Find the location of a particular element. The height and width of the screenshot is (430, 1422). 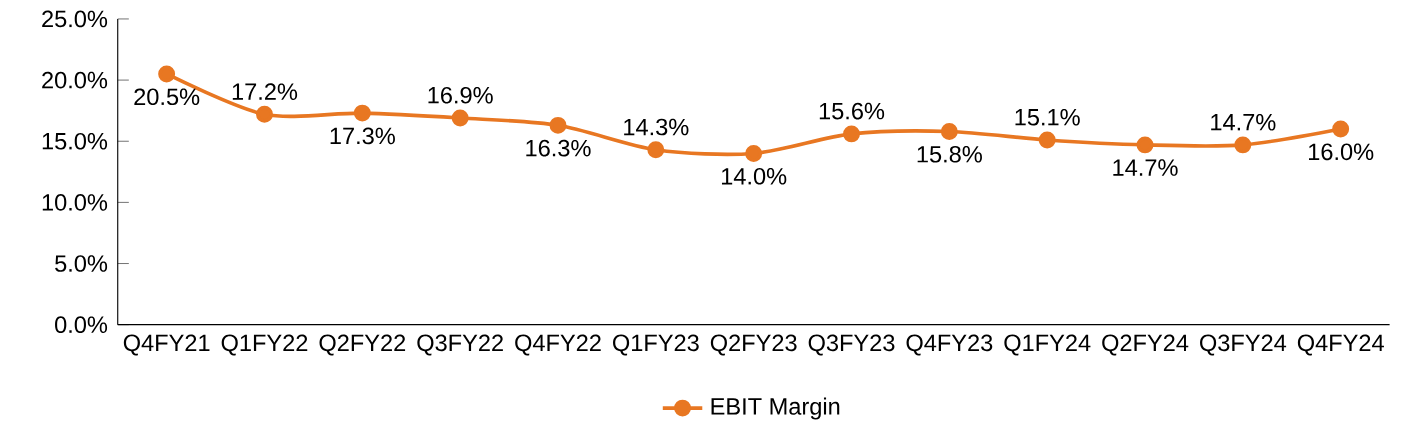

data-label: 14.3% is located at coordinates (656, 127).